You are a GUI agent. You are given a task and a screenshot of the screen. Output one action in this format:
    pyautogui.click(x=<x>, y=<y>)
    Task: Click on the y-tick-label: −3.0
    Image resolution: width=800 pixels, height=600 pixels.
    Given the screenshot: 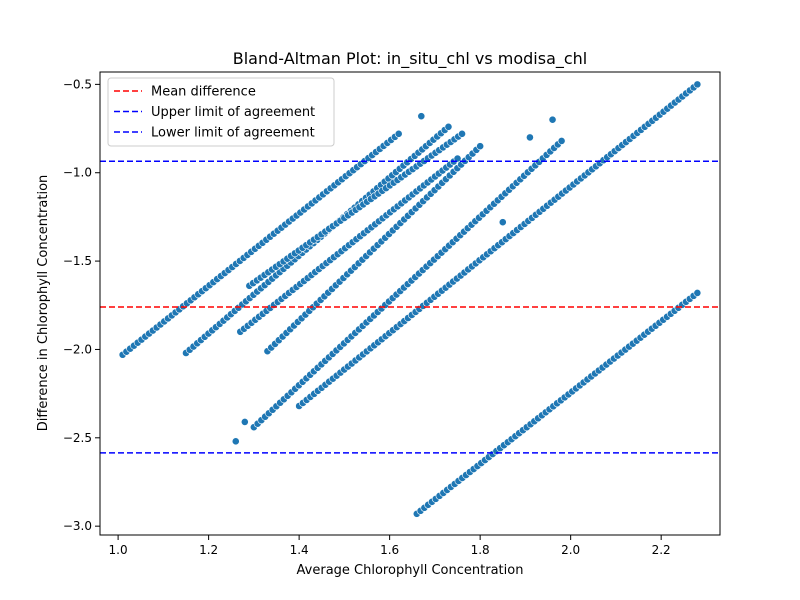 What is the action you would take?
    pyautogui.click(x=77, y=526)
    